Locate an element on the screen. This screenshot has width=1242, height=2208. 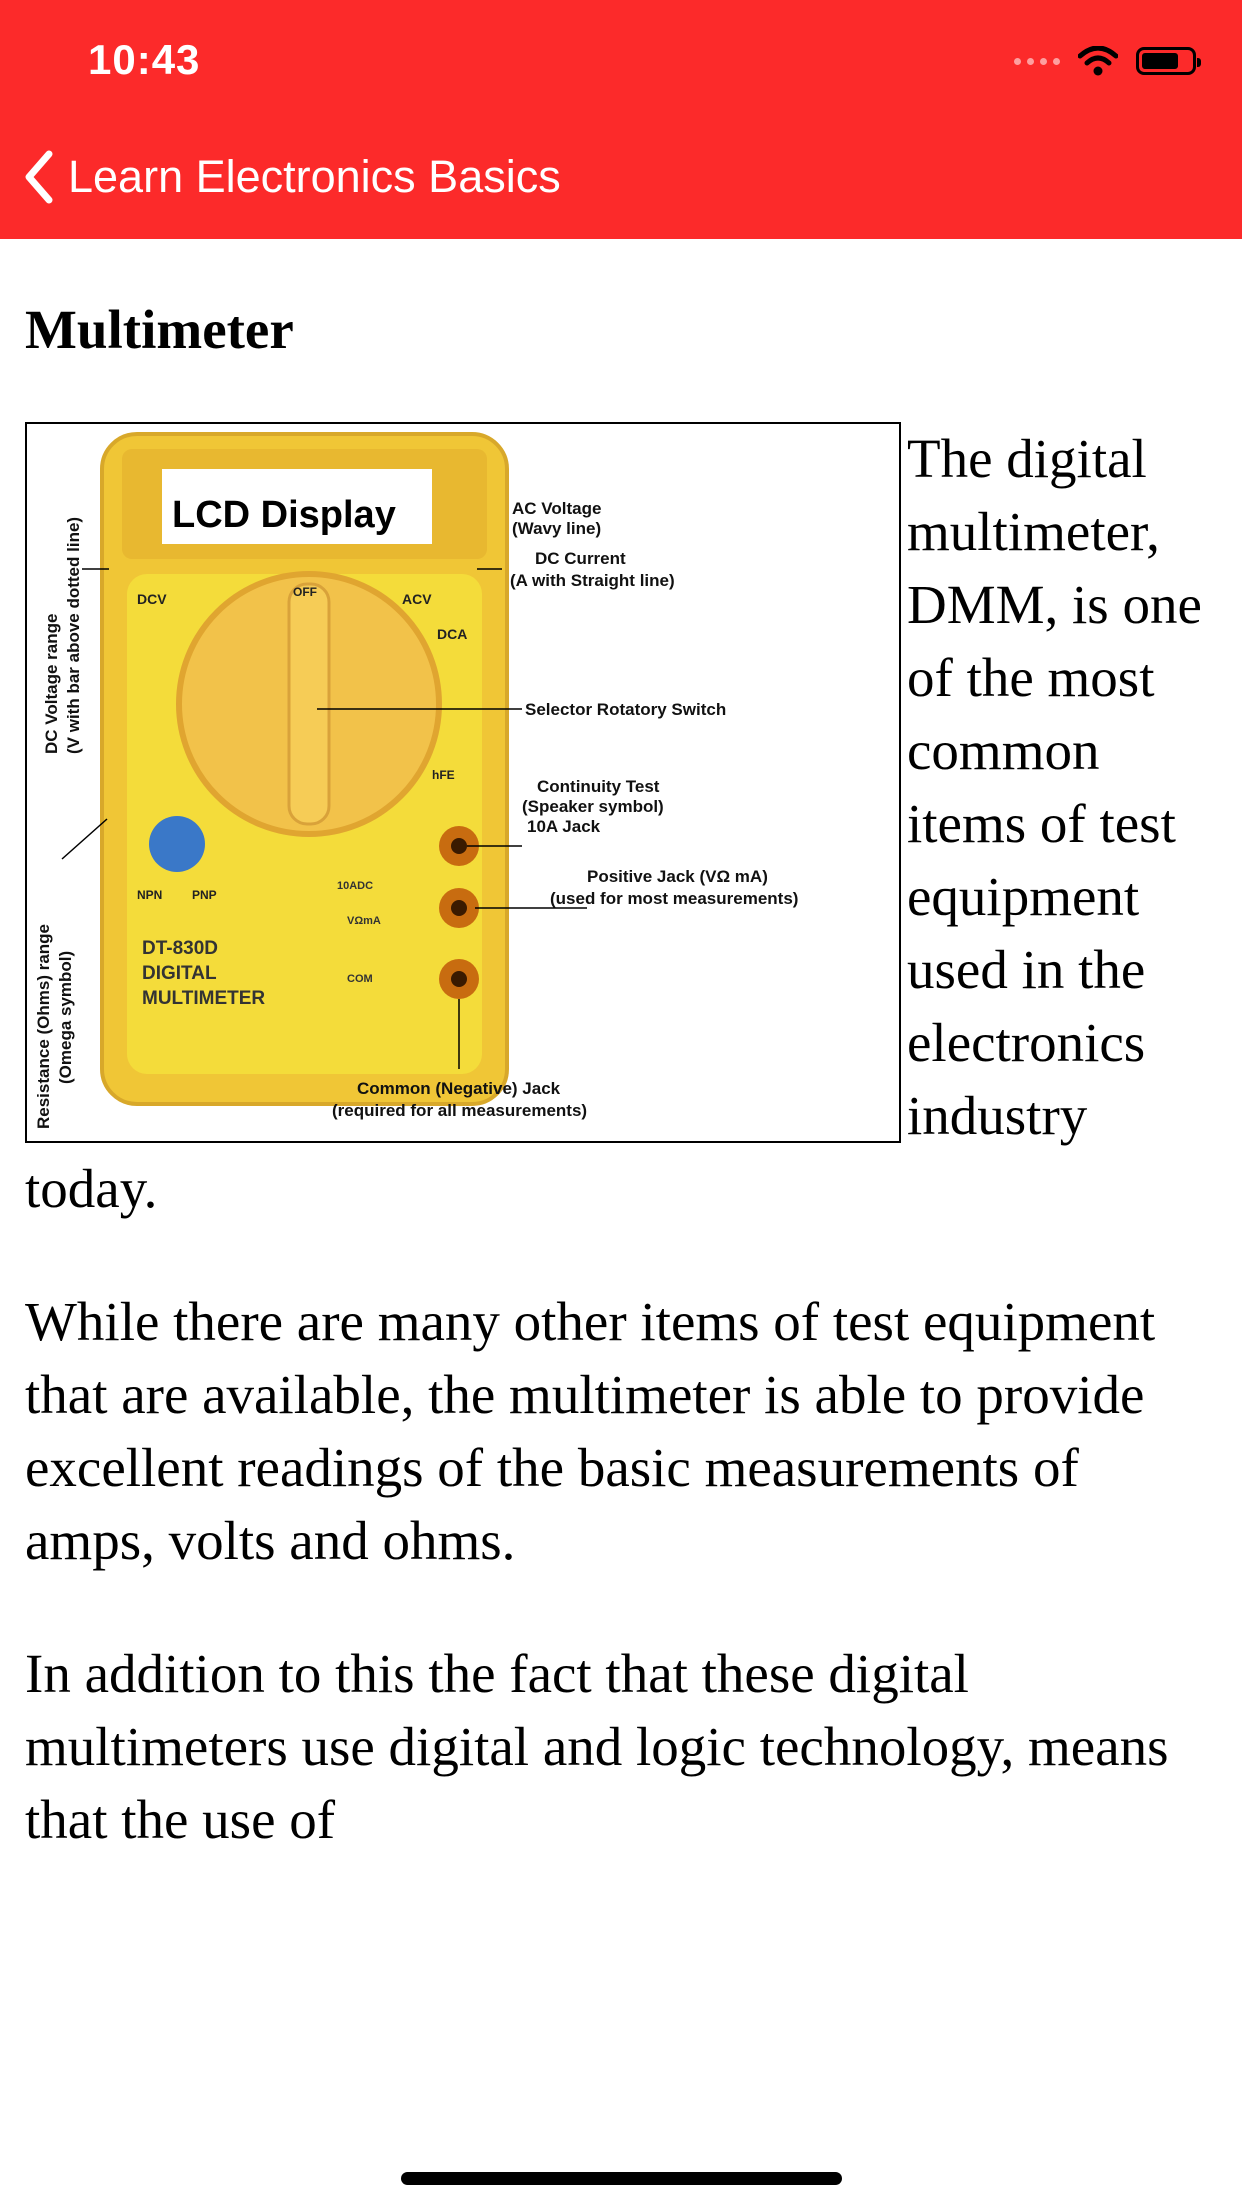
article-title: Multimeter is located at coordinates (159, 329).